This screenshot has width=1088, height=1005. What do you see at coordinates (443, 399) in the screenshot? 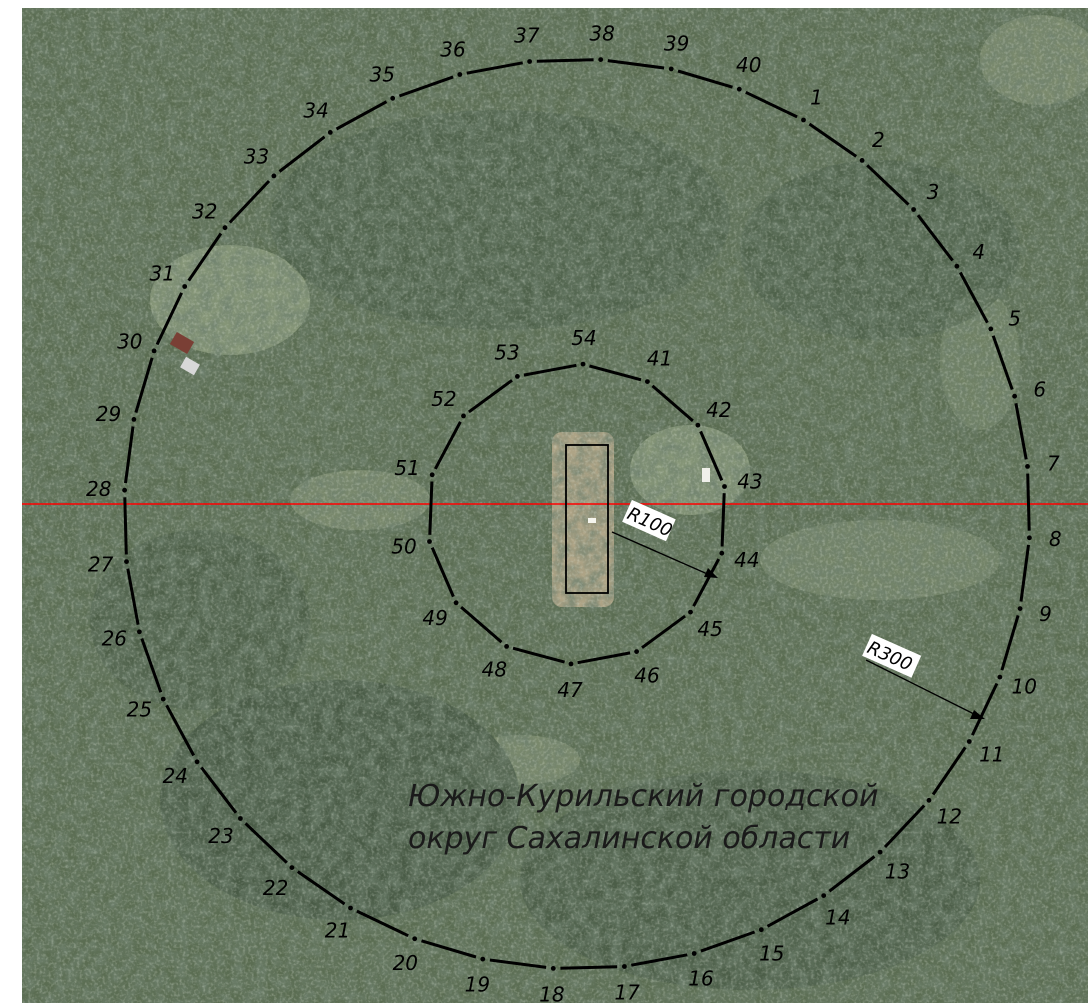
I see `inner-point-label-52: 52` at bounding box center [443, 399].